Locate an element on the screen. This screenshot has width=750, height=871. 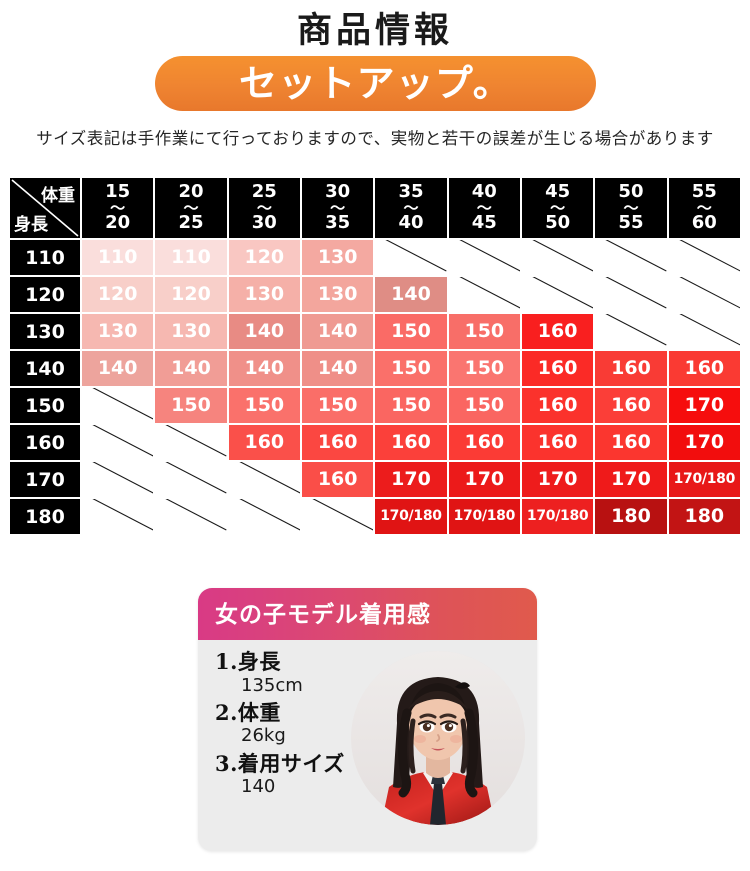
setup-banner: セットアップ。 is located at coordinates (375, 83).